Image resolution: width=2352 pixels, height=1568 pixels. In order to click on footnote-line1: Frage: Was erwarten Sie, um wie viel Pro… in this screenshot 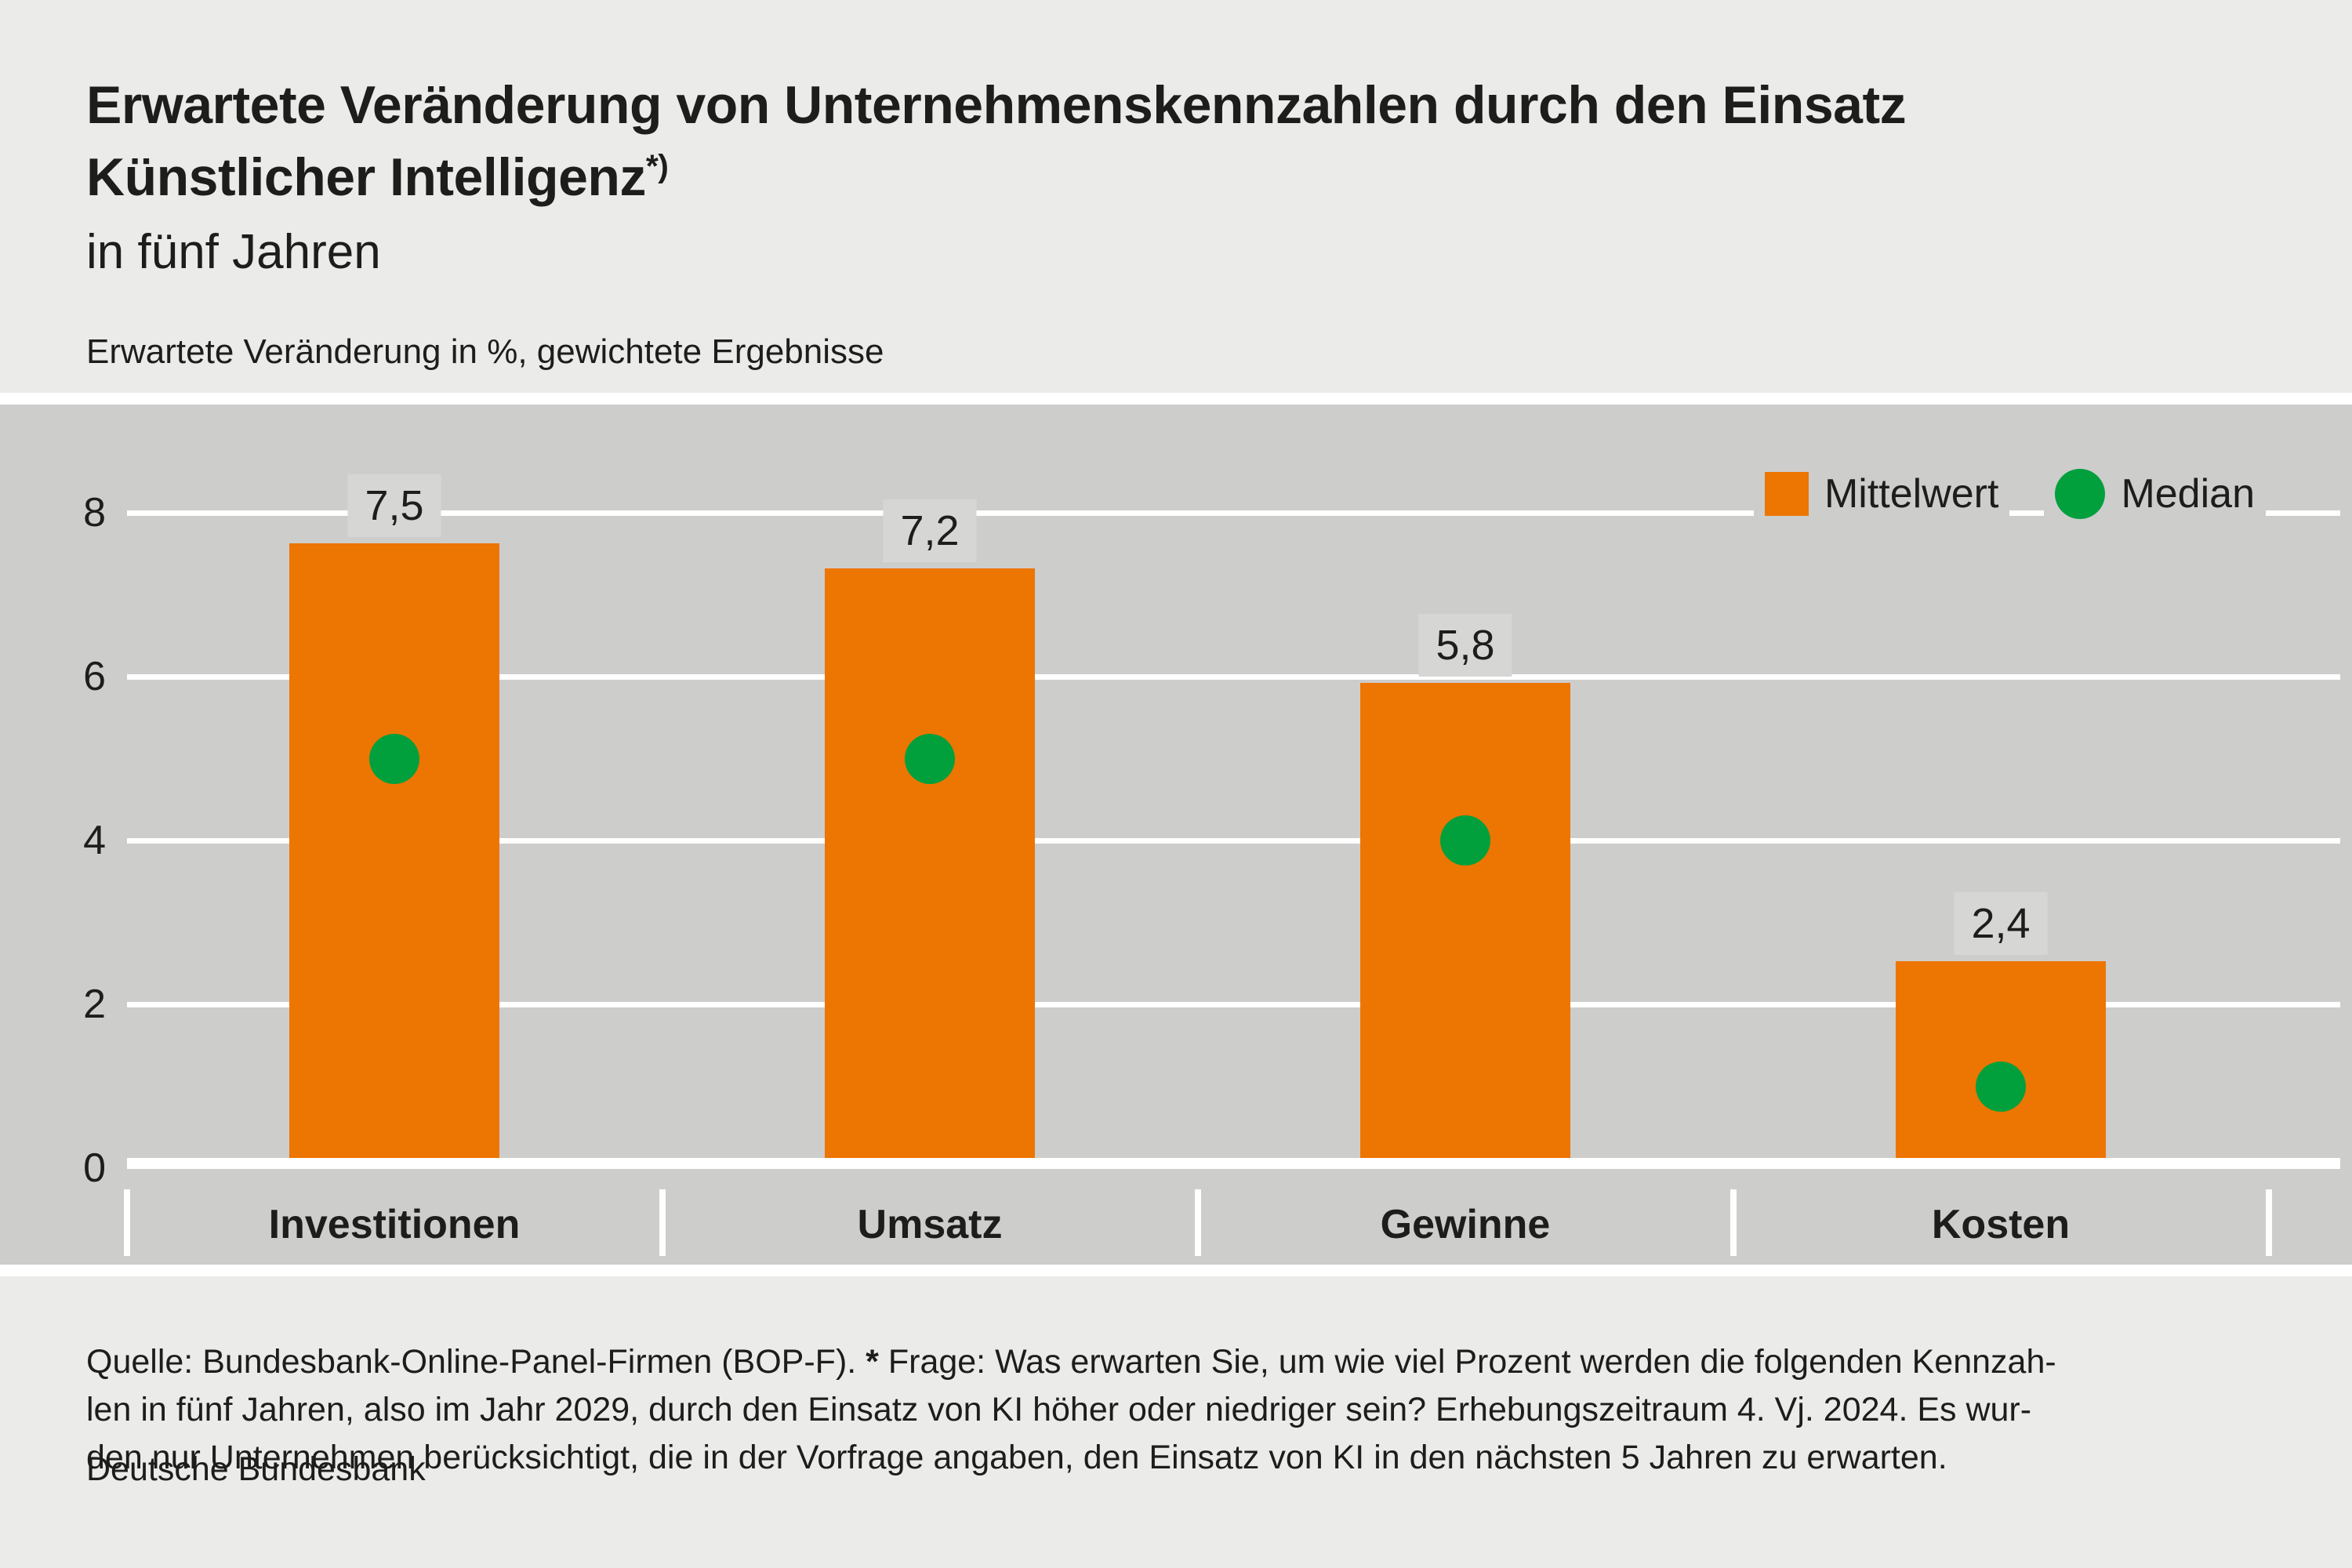, I will do `click(1467, 1362)`.